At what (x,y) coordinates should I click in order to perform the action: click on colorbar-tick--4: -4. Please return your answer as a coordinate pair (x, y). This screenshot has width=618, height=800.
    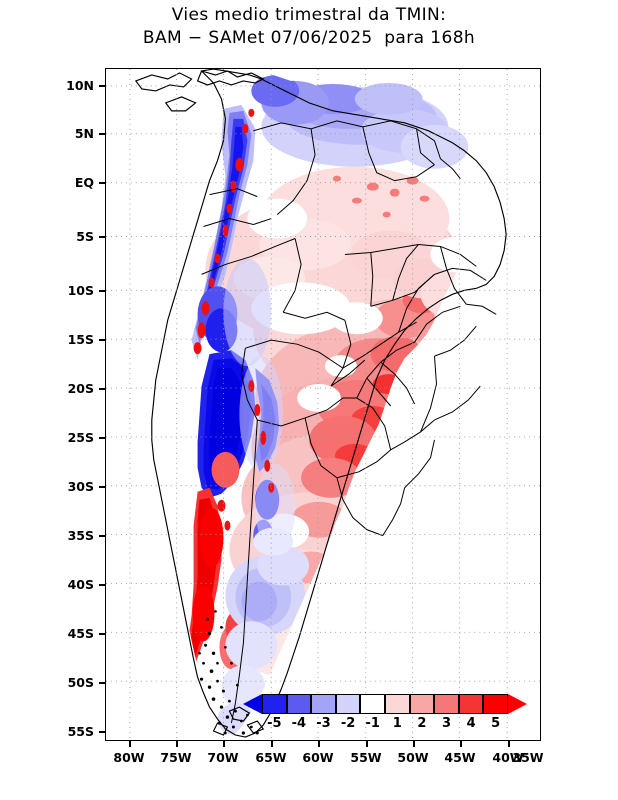
    Looking at the image, I should click on (299, 723).